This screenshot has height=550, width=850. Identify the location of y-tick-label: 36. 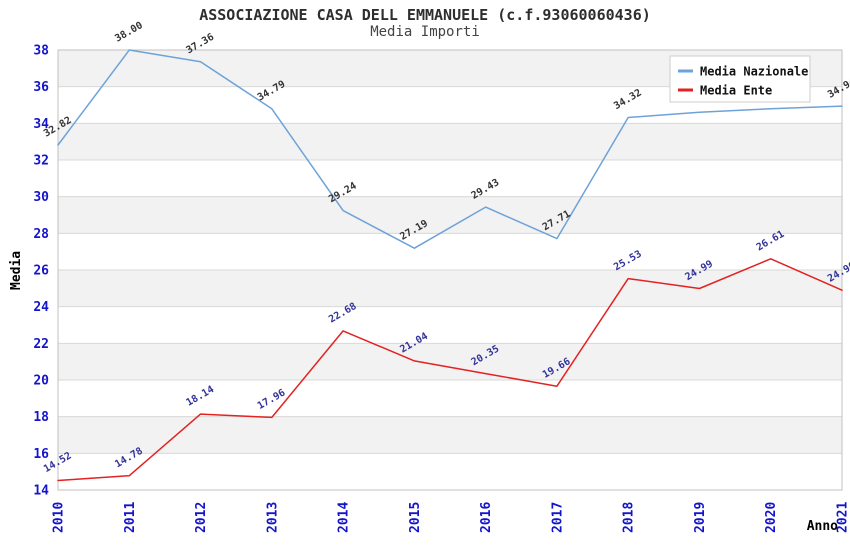
(41, 87).